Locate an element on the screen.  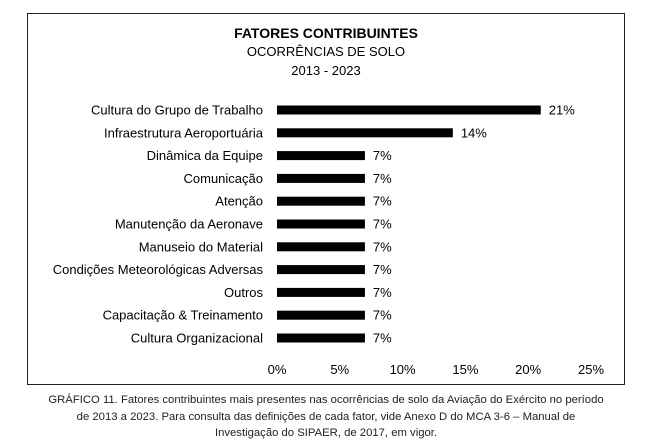
chart-subtitle: OCORRÊNCIAS DE SOLO is located at coordinates (326, 51).